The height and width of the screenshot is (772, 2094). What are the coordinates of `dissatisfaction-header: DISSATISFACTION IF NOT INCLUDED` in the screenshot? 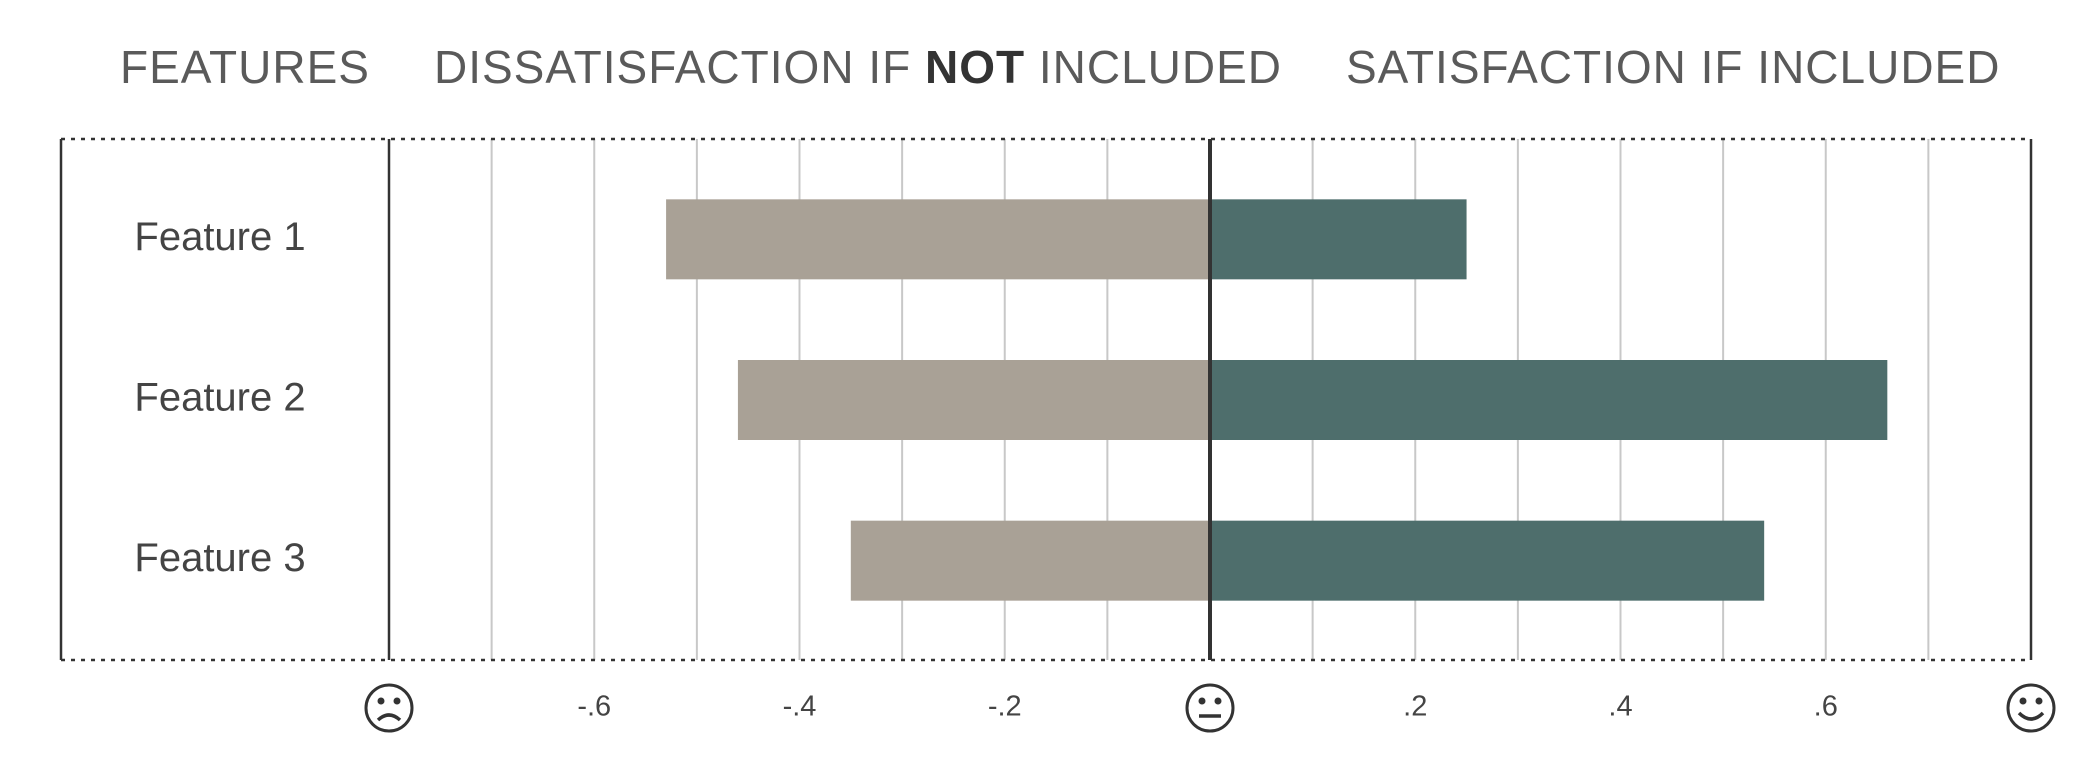 It's located at (858, 67).